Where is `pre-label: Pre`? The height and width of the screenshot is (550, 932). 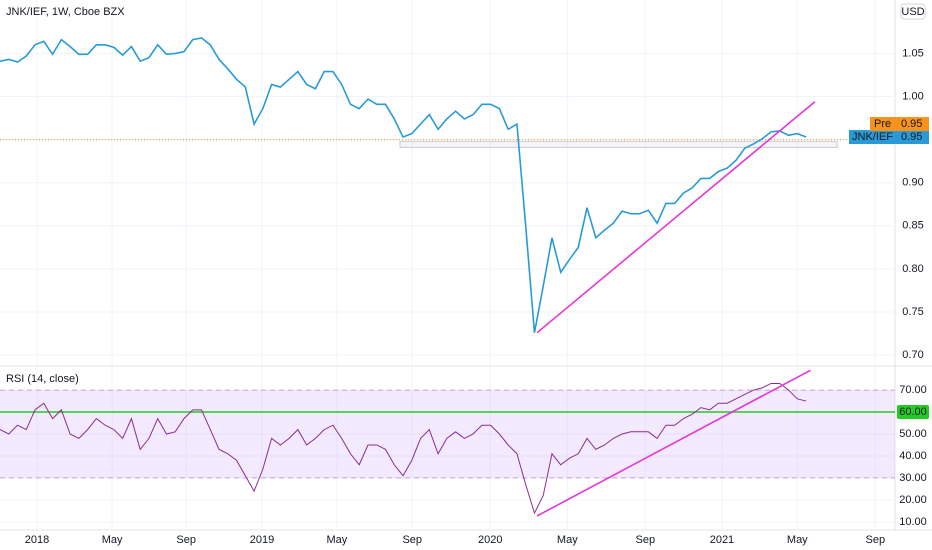
pre-label: Pre is located at coordinates (882, 124).